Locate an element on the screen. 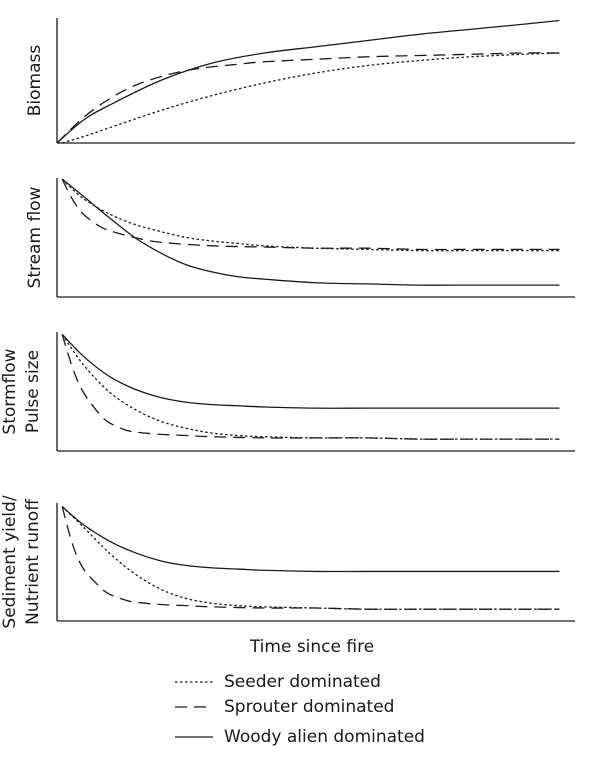 The width and height of the screenshot is (593, 759). y-axis-label: Stormflow is located at coordinates (10, 391).